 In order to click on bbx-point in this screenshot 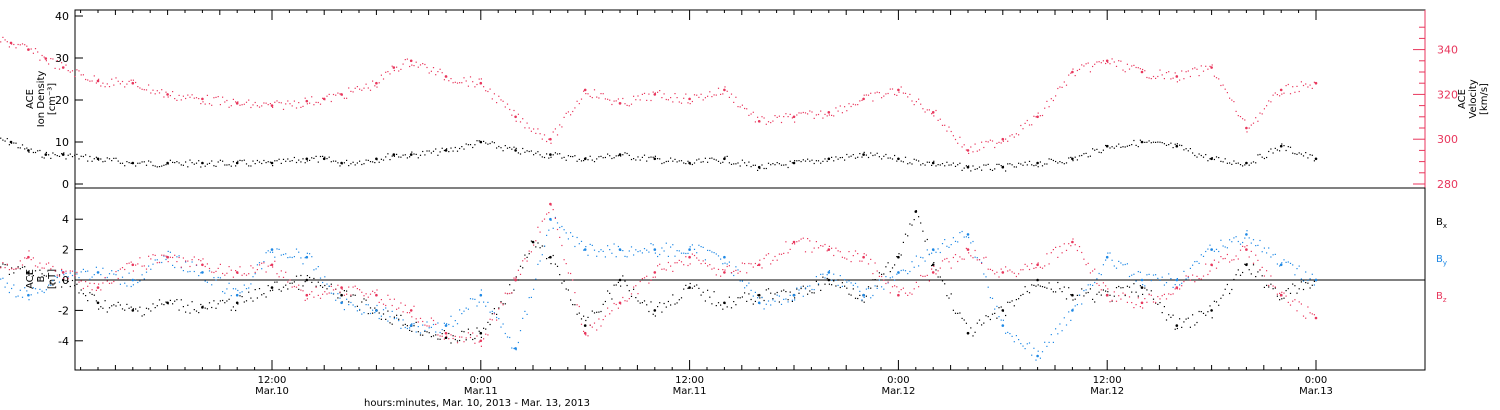, I will do `click(1037, 280)`.